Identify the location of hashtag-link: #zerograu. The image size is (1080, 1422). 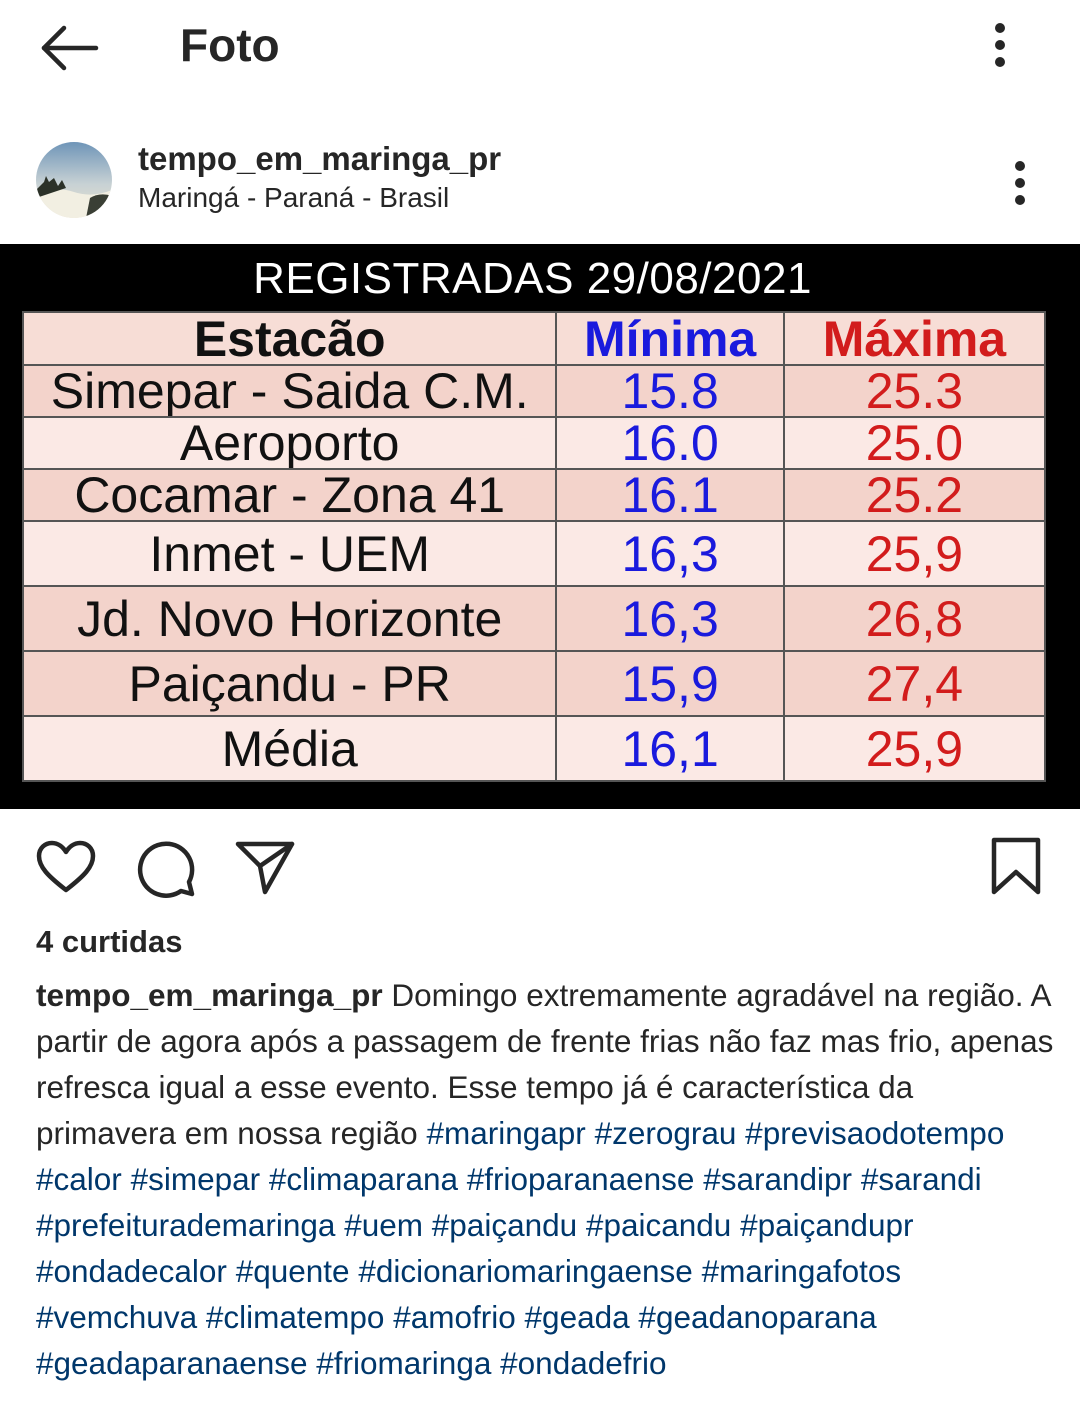
(665, 1133).